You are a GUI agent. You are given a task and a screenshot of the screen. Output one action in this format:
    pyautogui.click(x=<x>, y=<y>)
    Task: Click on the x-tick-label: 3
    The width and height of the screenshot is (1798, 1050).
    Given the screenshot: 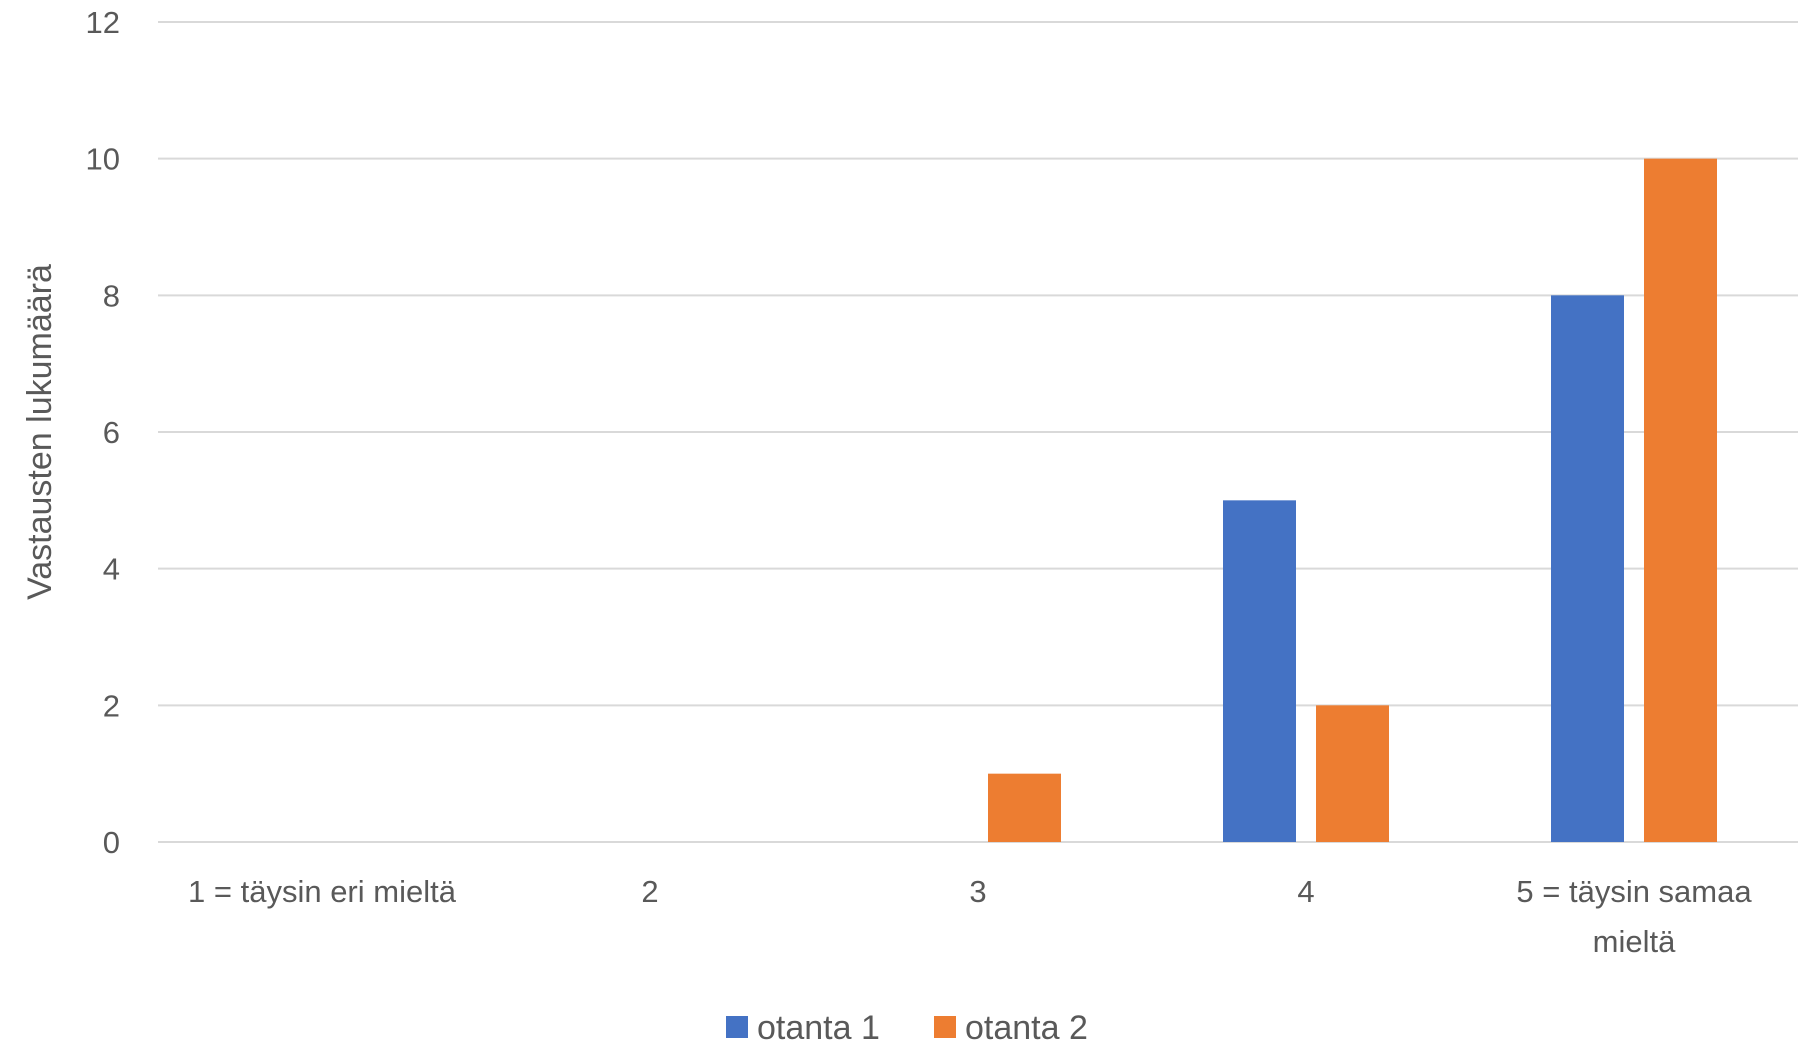 What is the action you would take?
    pyautogui.click(x=977, y=891)
    